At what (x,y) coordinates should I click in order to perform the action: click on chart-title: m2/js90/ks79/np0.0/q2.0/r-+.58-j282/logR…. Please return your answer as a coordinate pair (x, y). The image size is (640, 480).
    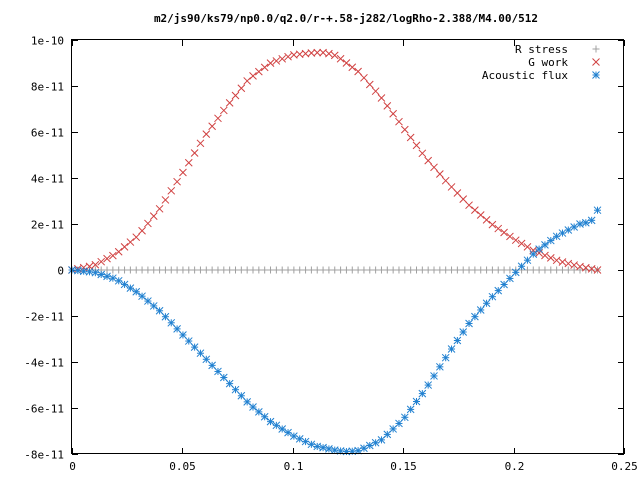
    Looking at the image, I should click on (346, 18).